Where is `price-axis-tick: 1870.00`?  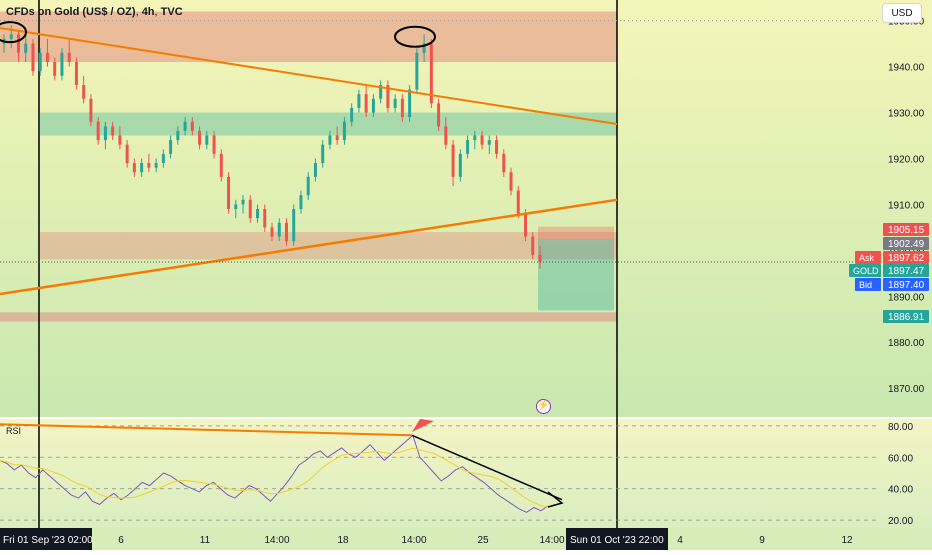 price-axis-tick: 1870.00 is located at coordinates (906, 389).